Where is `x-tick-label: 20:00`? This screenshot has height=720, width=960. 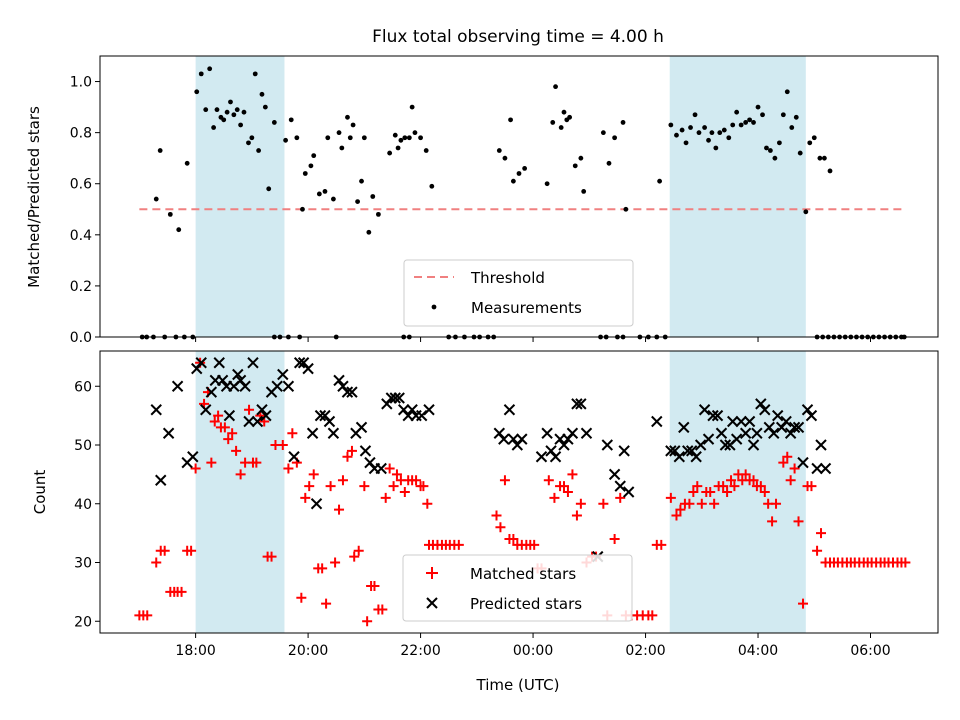
x-tick-label: 20:00 is located at coordinates (308, 651).